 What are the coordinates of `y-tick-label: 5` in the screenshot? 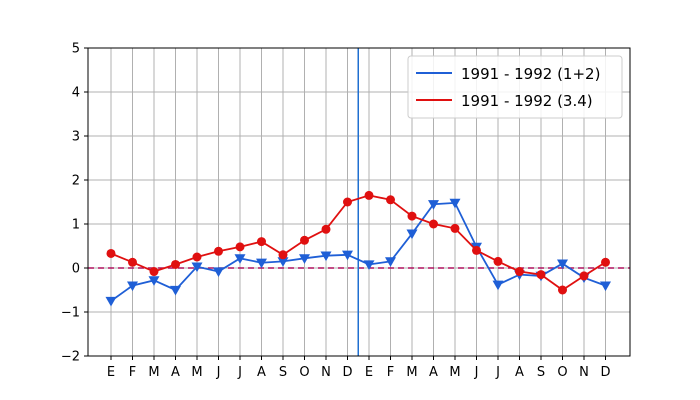 It's located at (76, 49).